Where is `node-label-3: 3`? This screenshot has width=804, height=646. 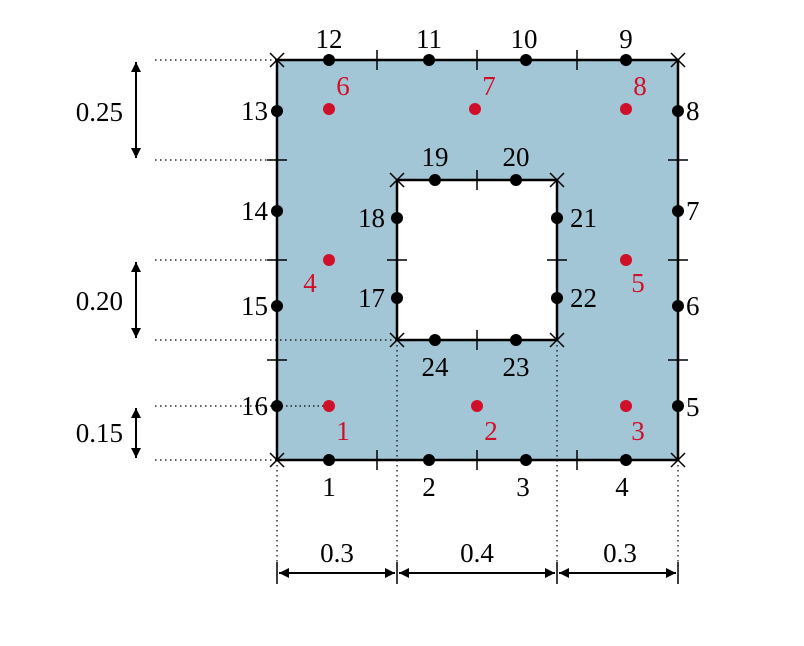 node-label-3: 3 is located at coordinates (523, 487).